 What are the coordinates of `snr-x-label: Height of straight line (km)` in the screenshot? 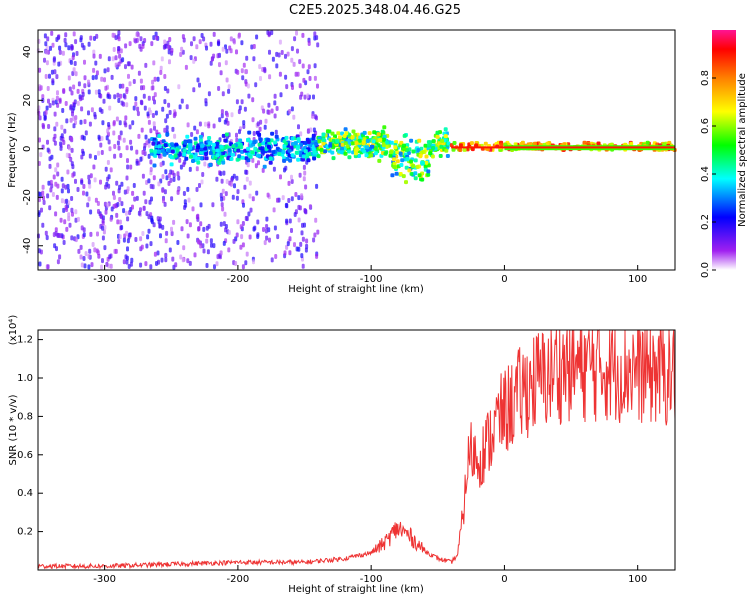 It's located at (356, 589).